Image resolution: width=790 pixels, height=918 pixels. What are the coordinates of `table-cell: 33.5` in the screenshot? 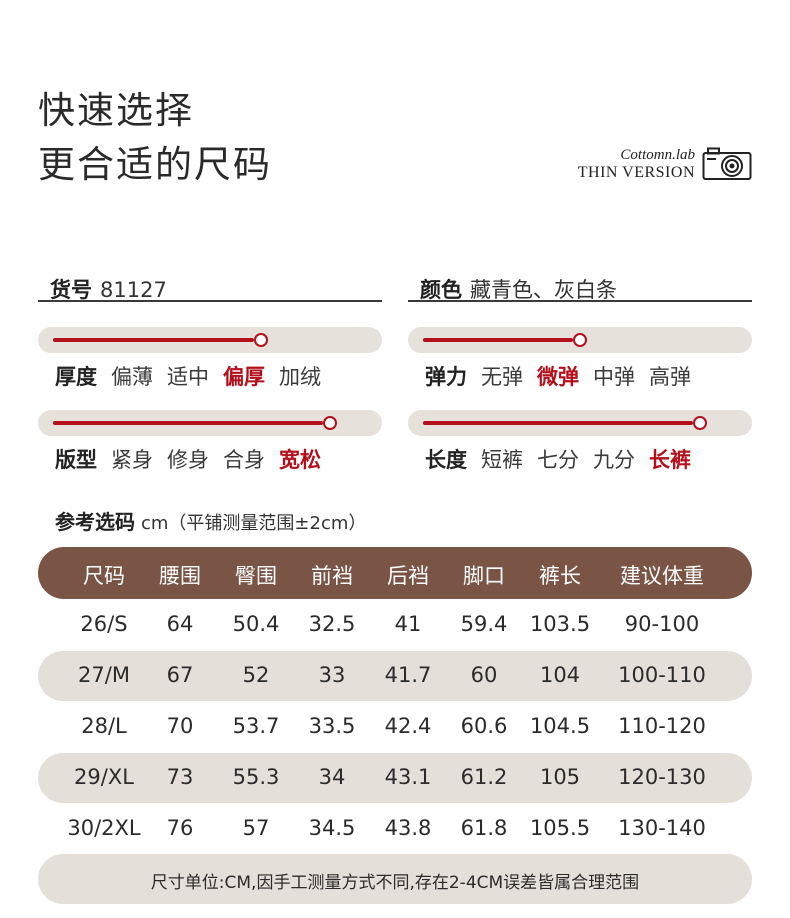 It's located at (332, 726).